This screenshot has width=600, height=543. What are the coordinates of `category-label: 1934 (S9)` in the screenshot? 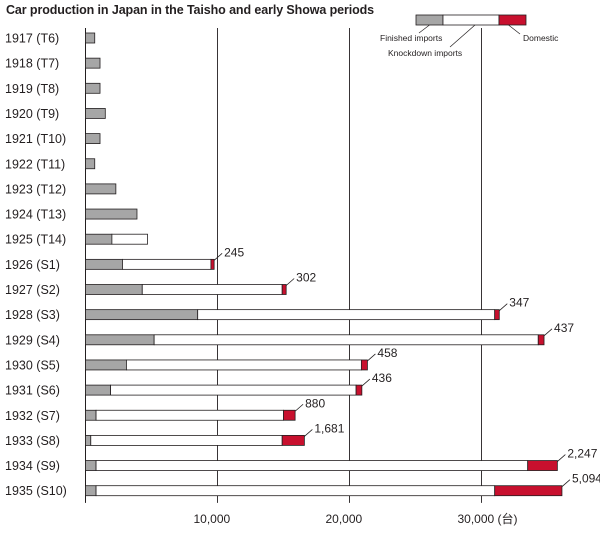 It's located at (32, 466).